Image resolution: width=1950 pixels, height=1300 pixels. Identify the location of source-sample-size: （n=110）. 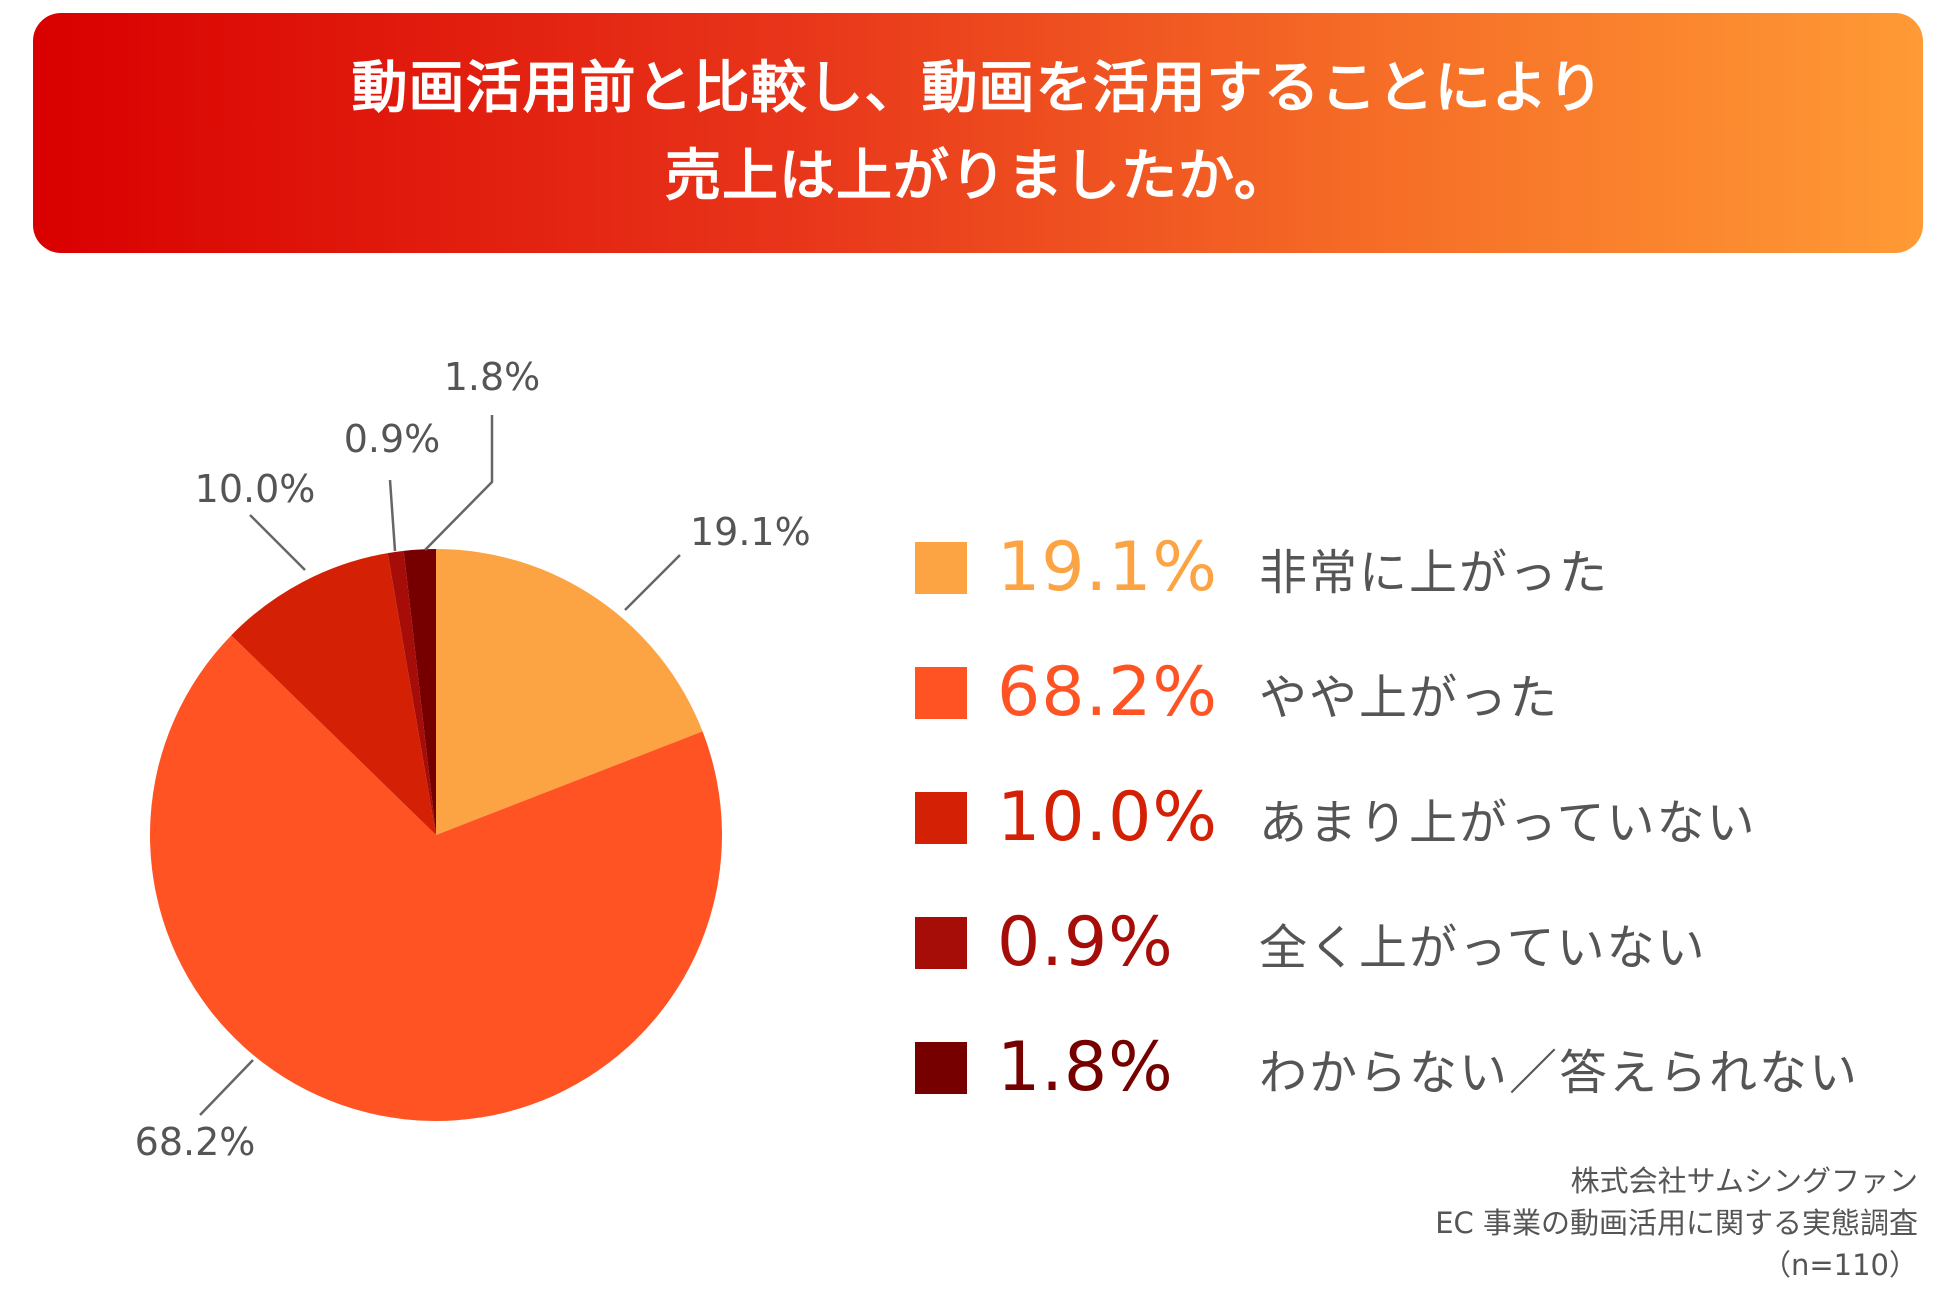
(1839, 1265).